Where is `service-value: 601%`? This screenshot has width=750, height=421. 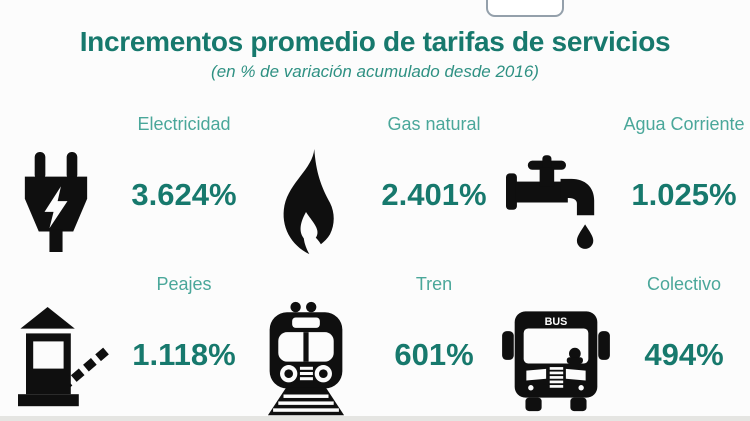
service-value: 601% is located at coordinates (434, 354).